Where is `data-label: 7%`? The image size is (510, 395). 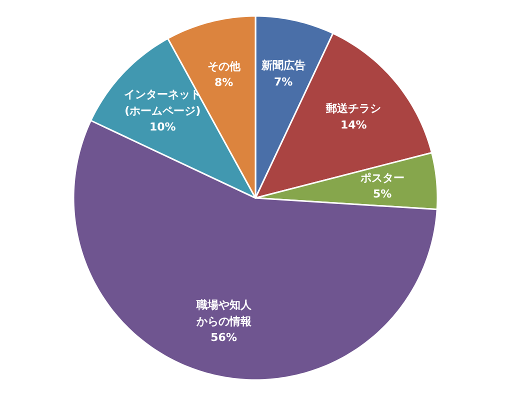 data-label: 7% is located at coordinates (283, 81).